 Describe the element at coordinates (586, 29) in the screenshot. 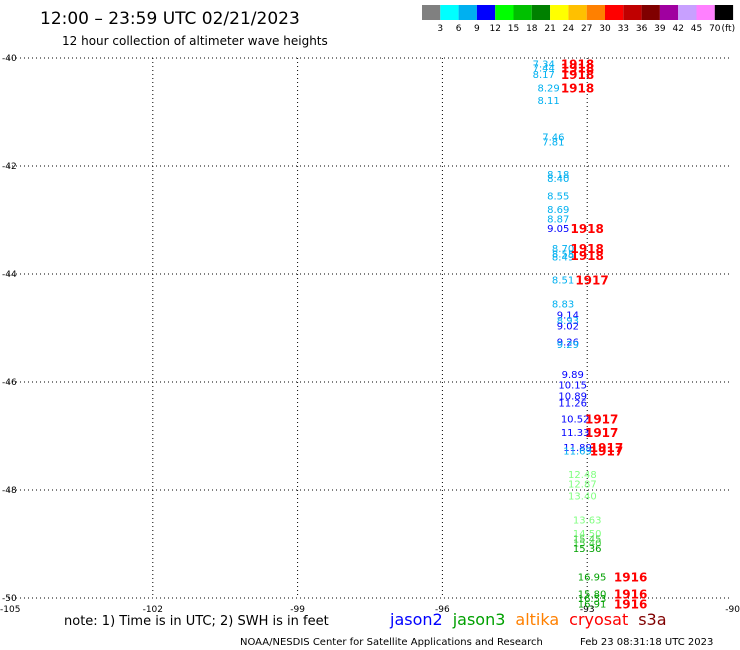

I see `legend-label: 27` at that location.